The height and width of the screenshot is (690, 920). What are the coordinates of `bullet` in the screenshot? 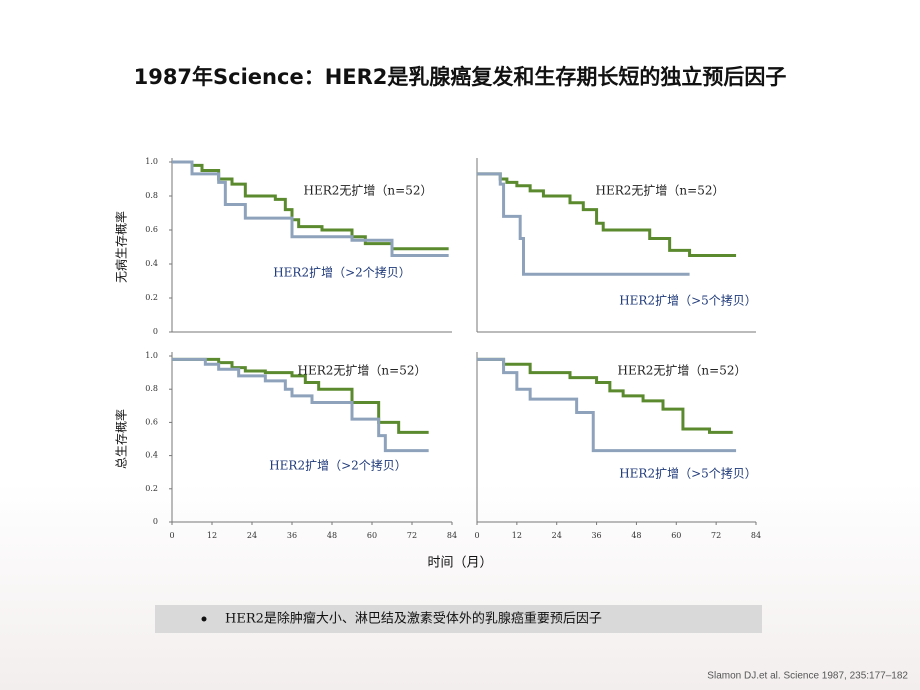 It's located at (204, 619).